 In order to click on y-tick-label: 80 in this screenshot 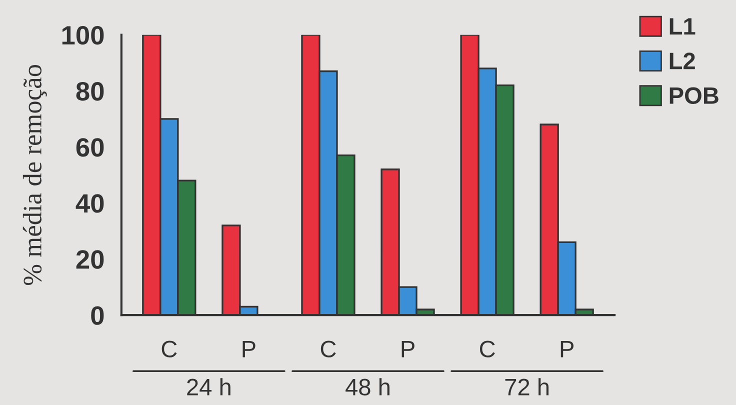, I will do `click(90, 91)`.